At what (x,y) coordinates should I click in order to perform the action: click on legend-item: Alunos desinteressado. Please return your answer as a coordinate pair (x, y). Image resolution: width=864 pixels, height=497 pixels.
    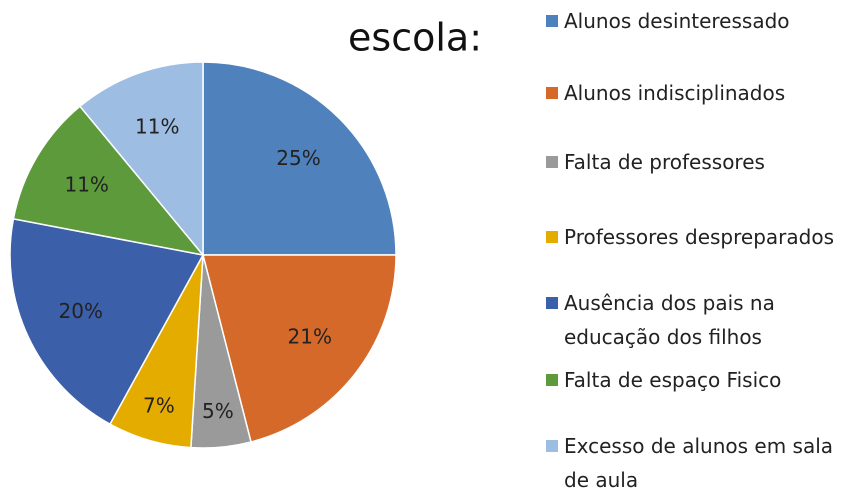
    Looking at the image, I should click on (705, 21).